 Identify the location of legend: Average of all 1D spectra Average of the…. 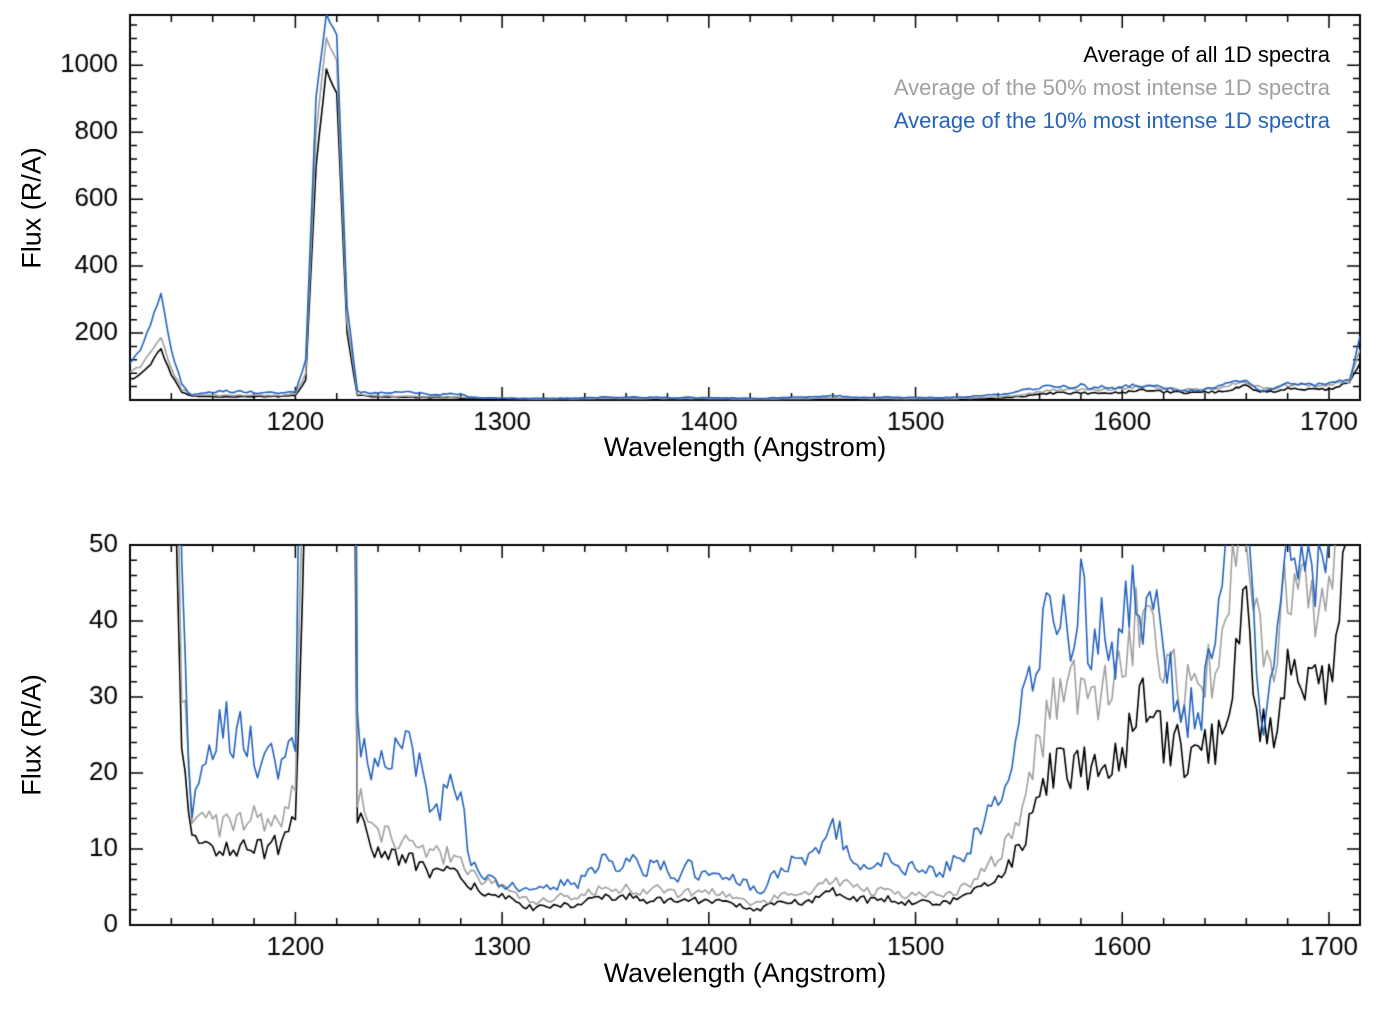
(1112, 87).